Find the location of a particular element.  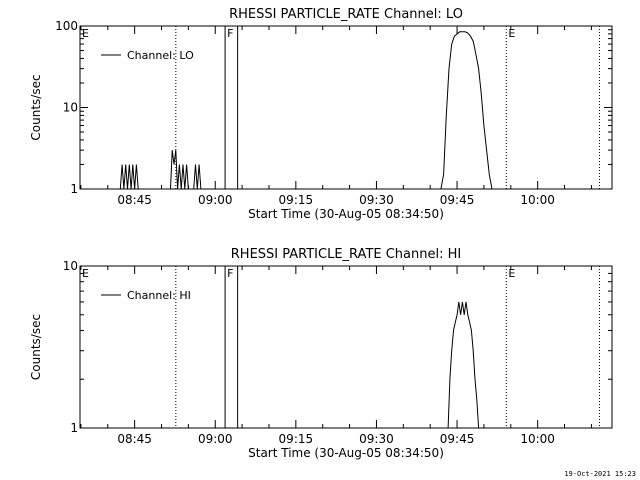

y-tick-label: 100 is located at coordinates (66, 26).